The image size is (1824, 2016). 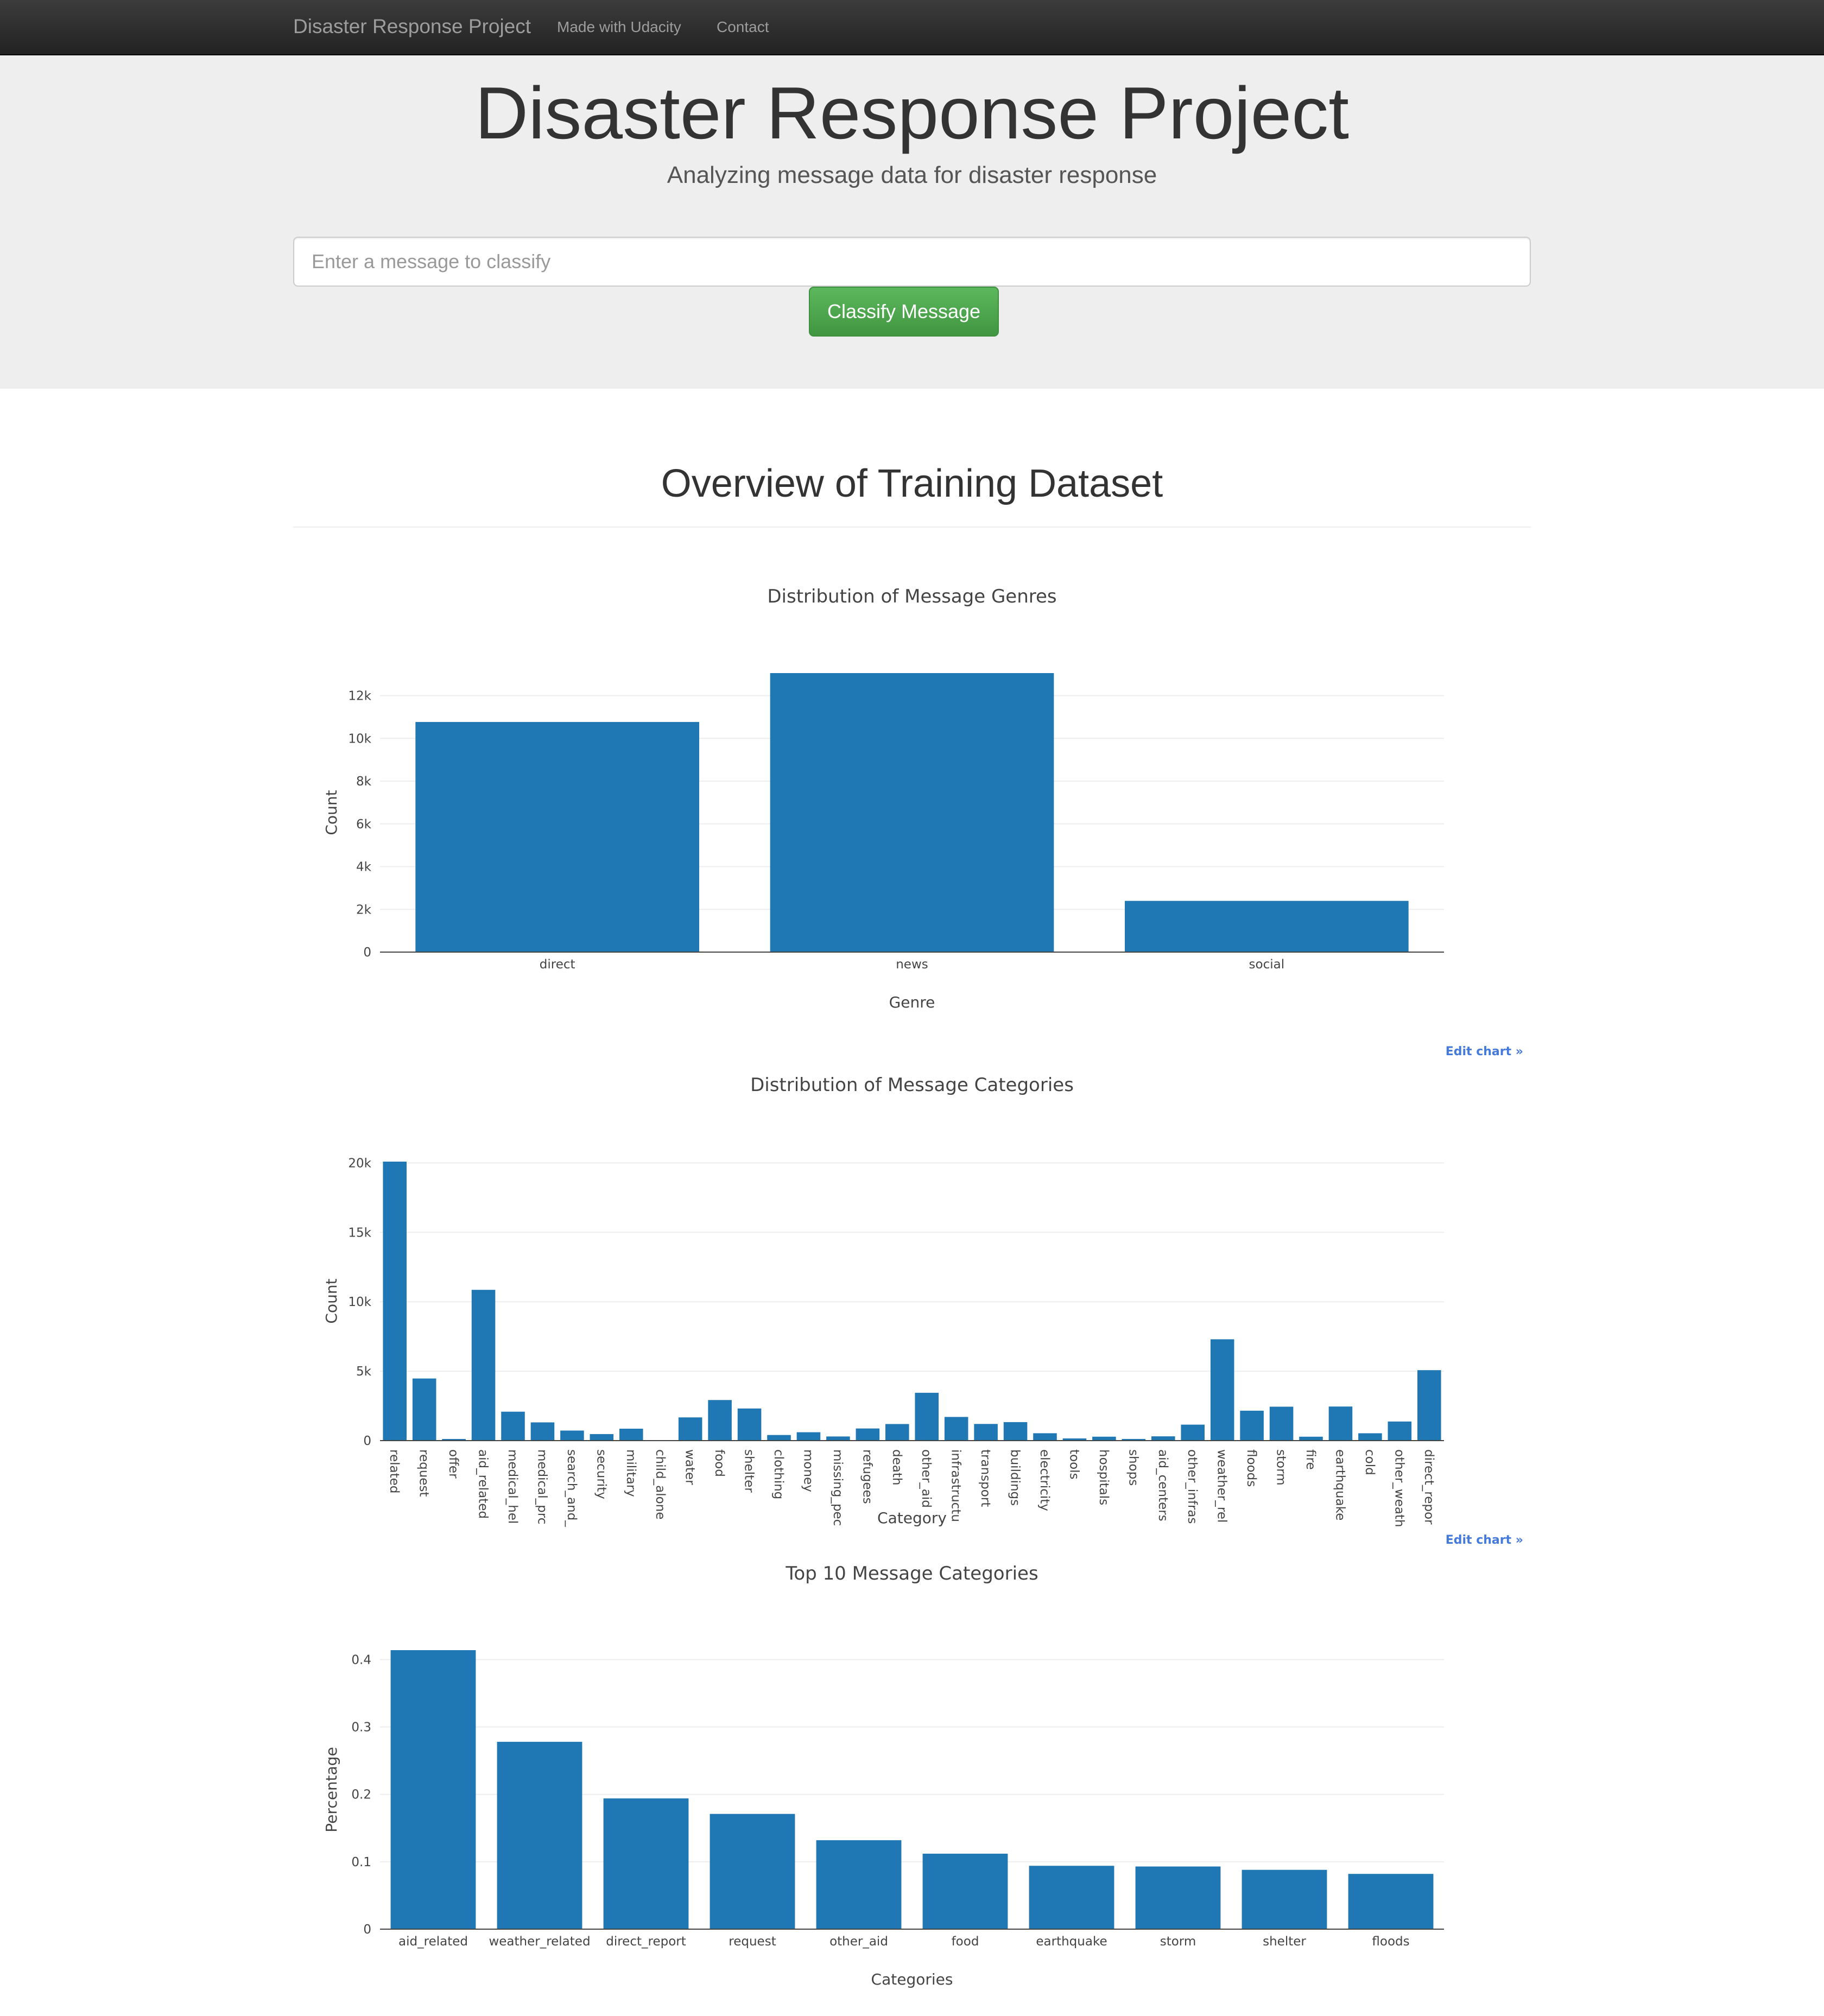 What do you see at coordinates (912, 1518) in the screenshot?
I see `x-axis-label: Category` at bounding box center [912, 1518].